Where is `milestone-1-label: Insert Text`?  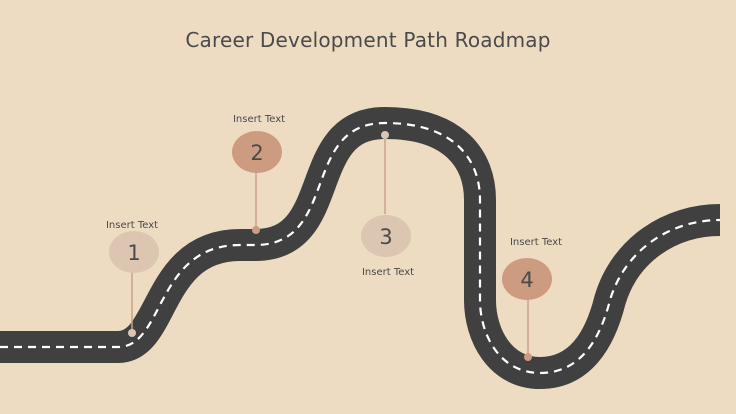
milestone-1-label: Insert Text is located at coordinates (132, 225).